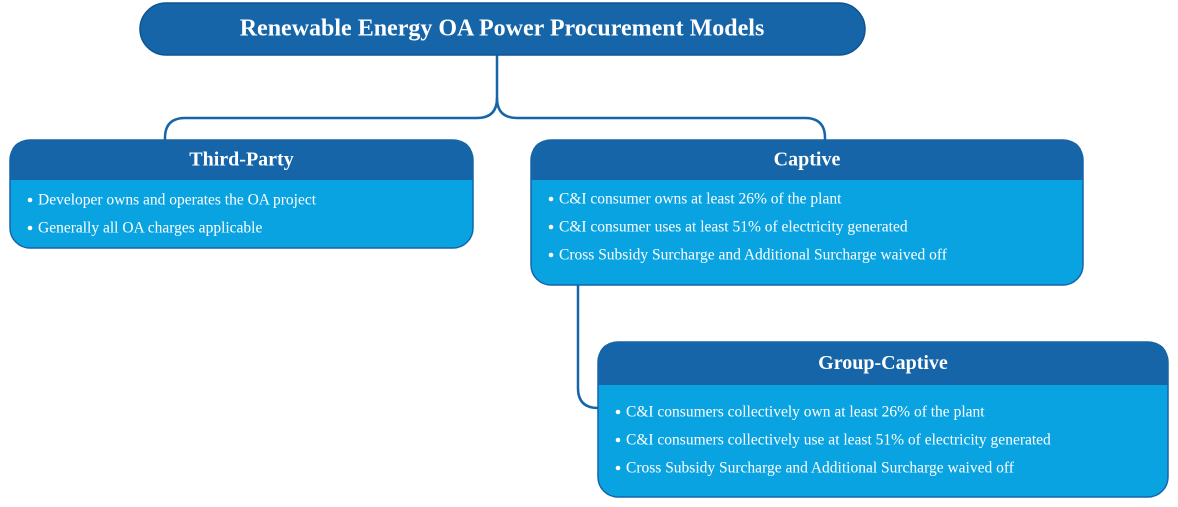  I want to click on box-title: Group-Captive, so click(883, 363).